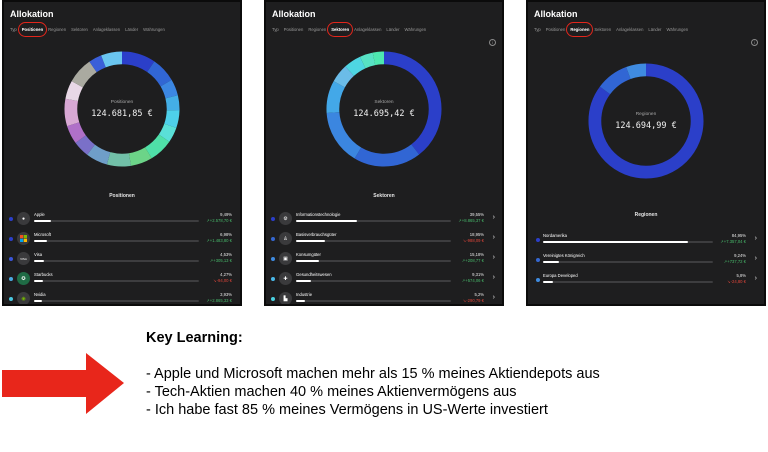 Image resolution: width=768 pixels, height=452 pixels. What do you see at coordinates (733, 241) in the screenshot?
I see `change-value: ↗+7.357,04 €` at bounding box center [733, 241].